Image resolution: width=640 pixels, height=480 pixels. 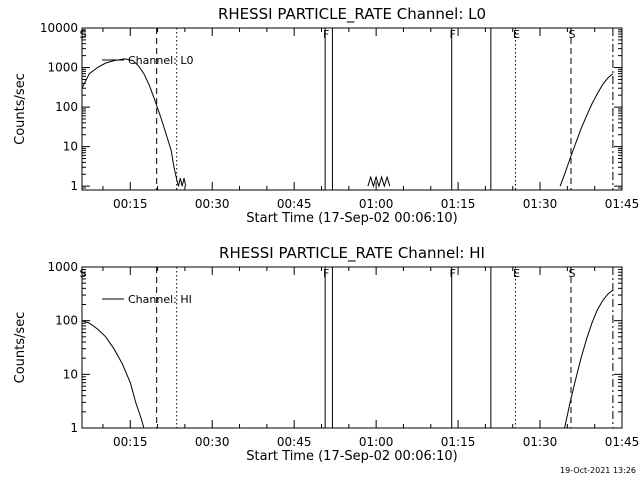 I want to click on y-tick-label: 10000, so click(x=59, y=28).